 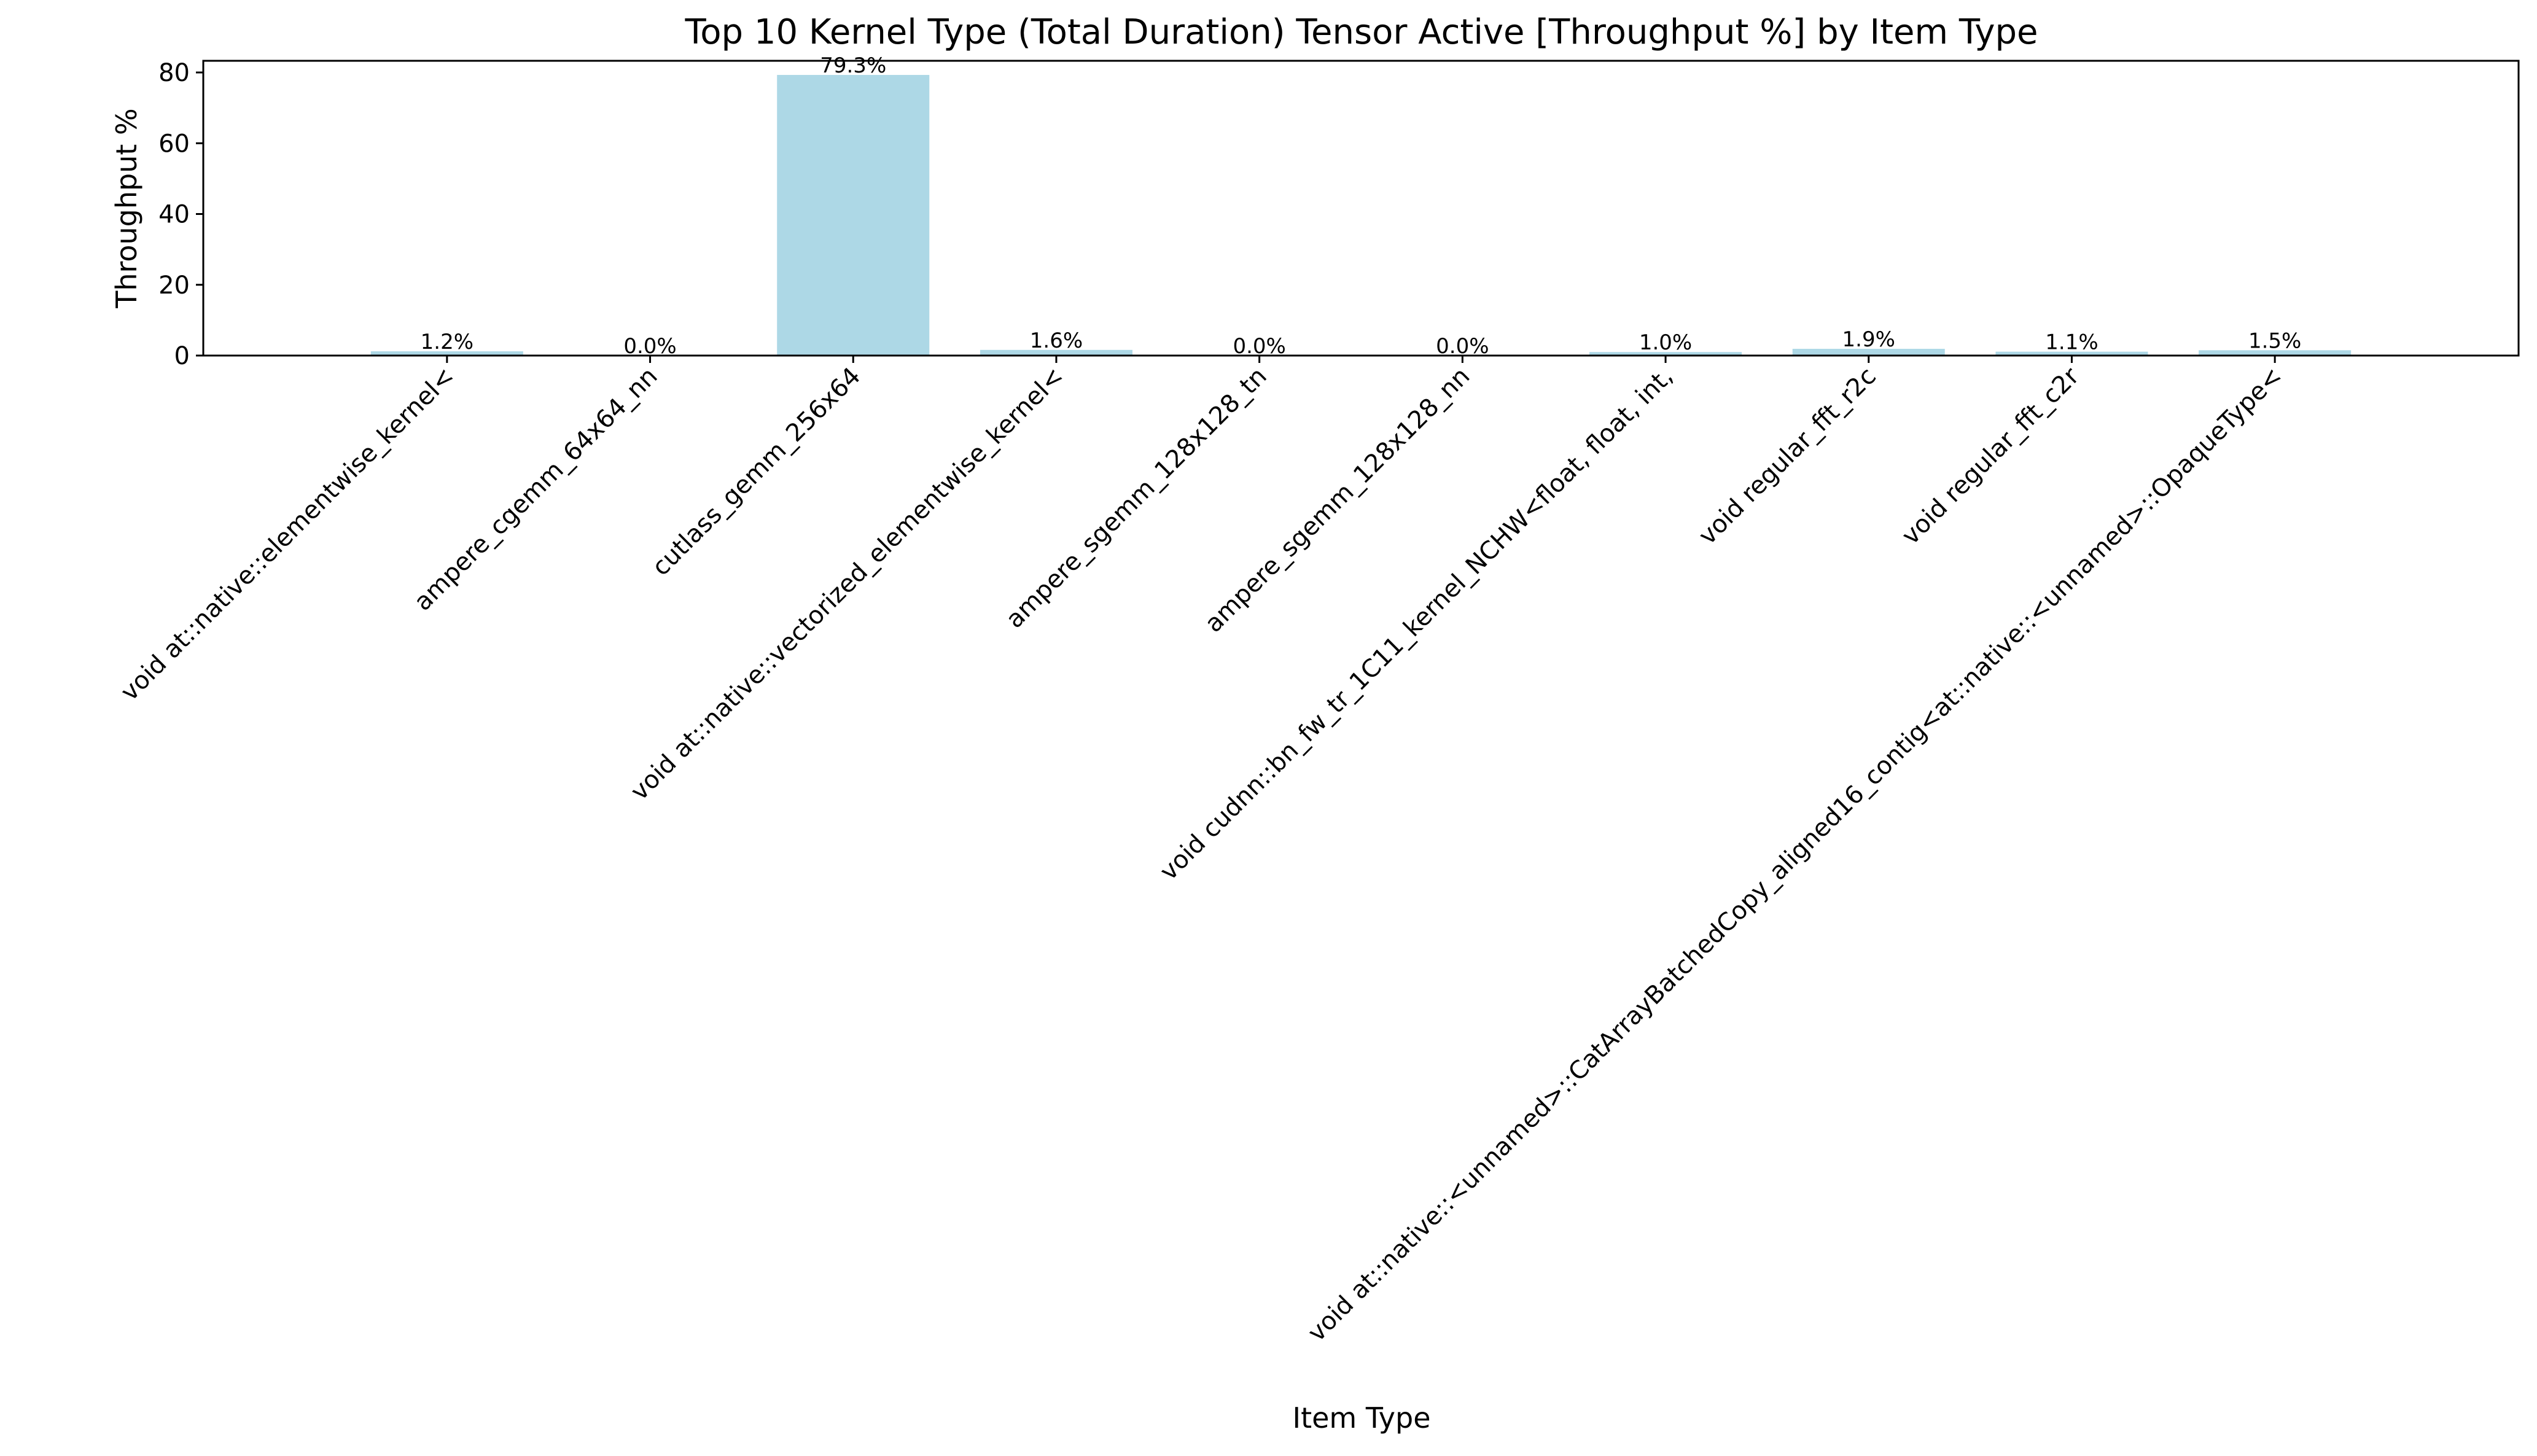 I want to click on data-label-5: 0.0%, so click(x=1462, y=346).